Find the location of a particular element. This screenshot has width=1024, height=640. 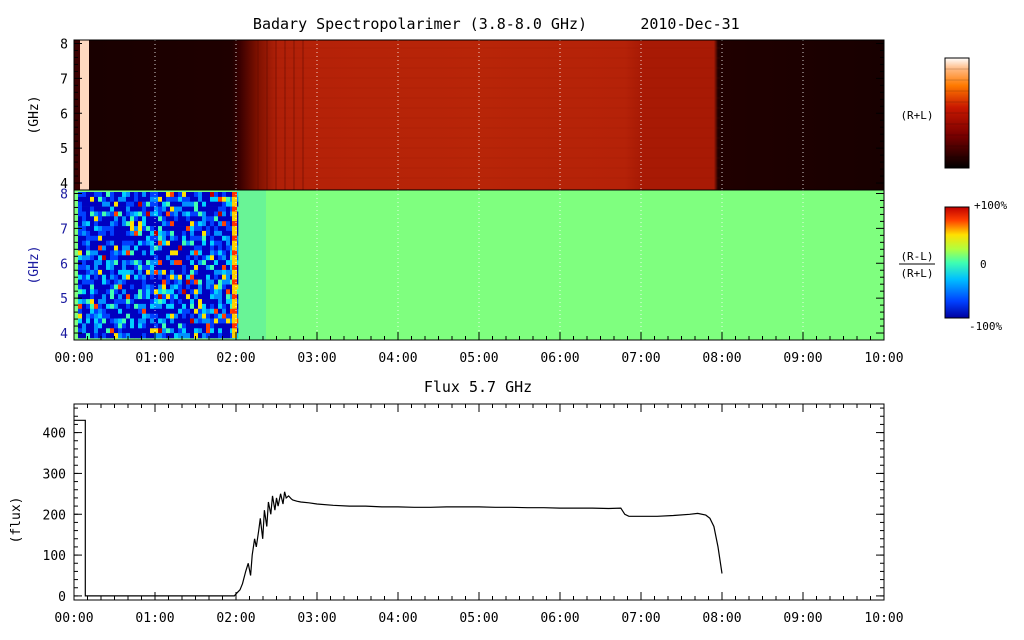

x-tick-label: 02:00 is located at coordinates (235, 618).